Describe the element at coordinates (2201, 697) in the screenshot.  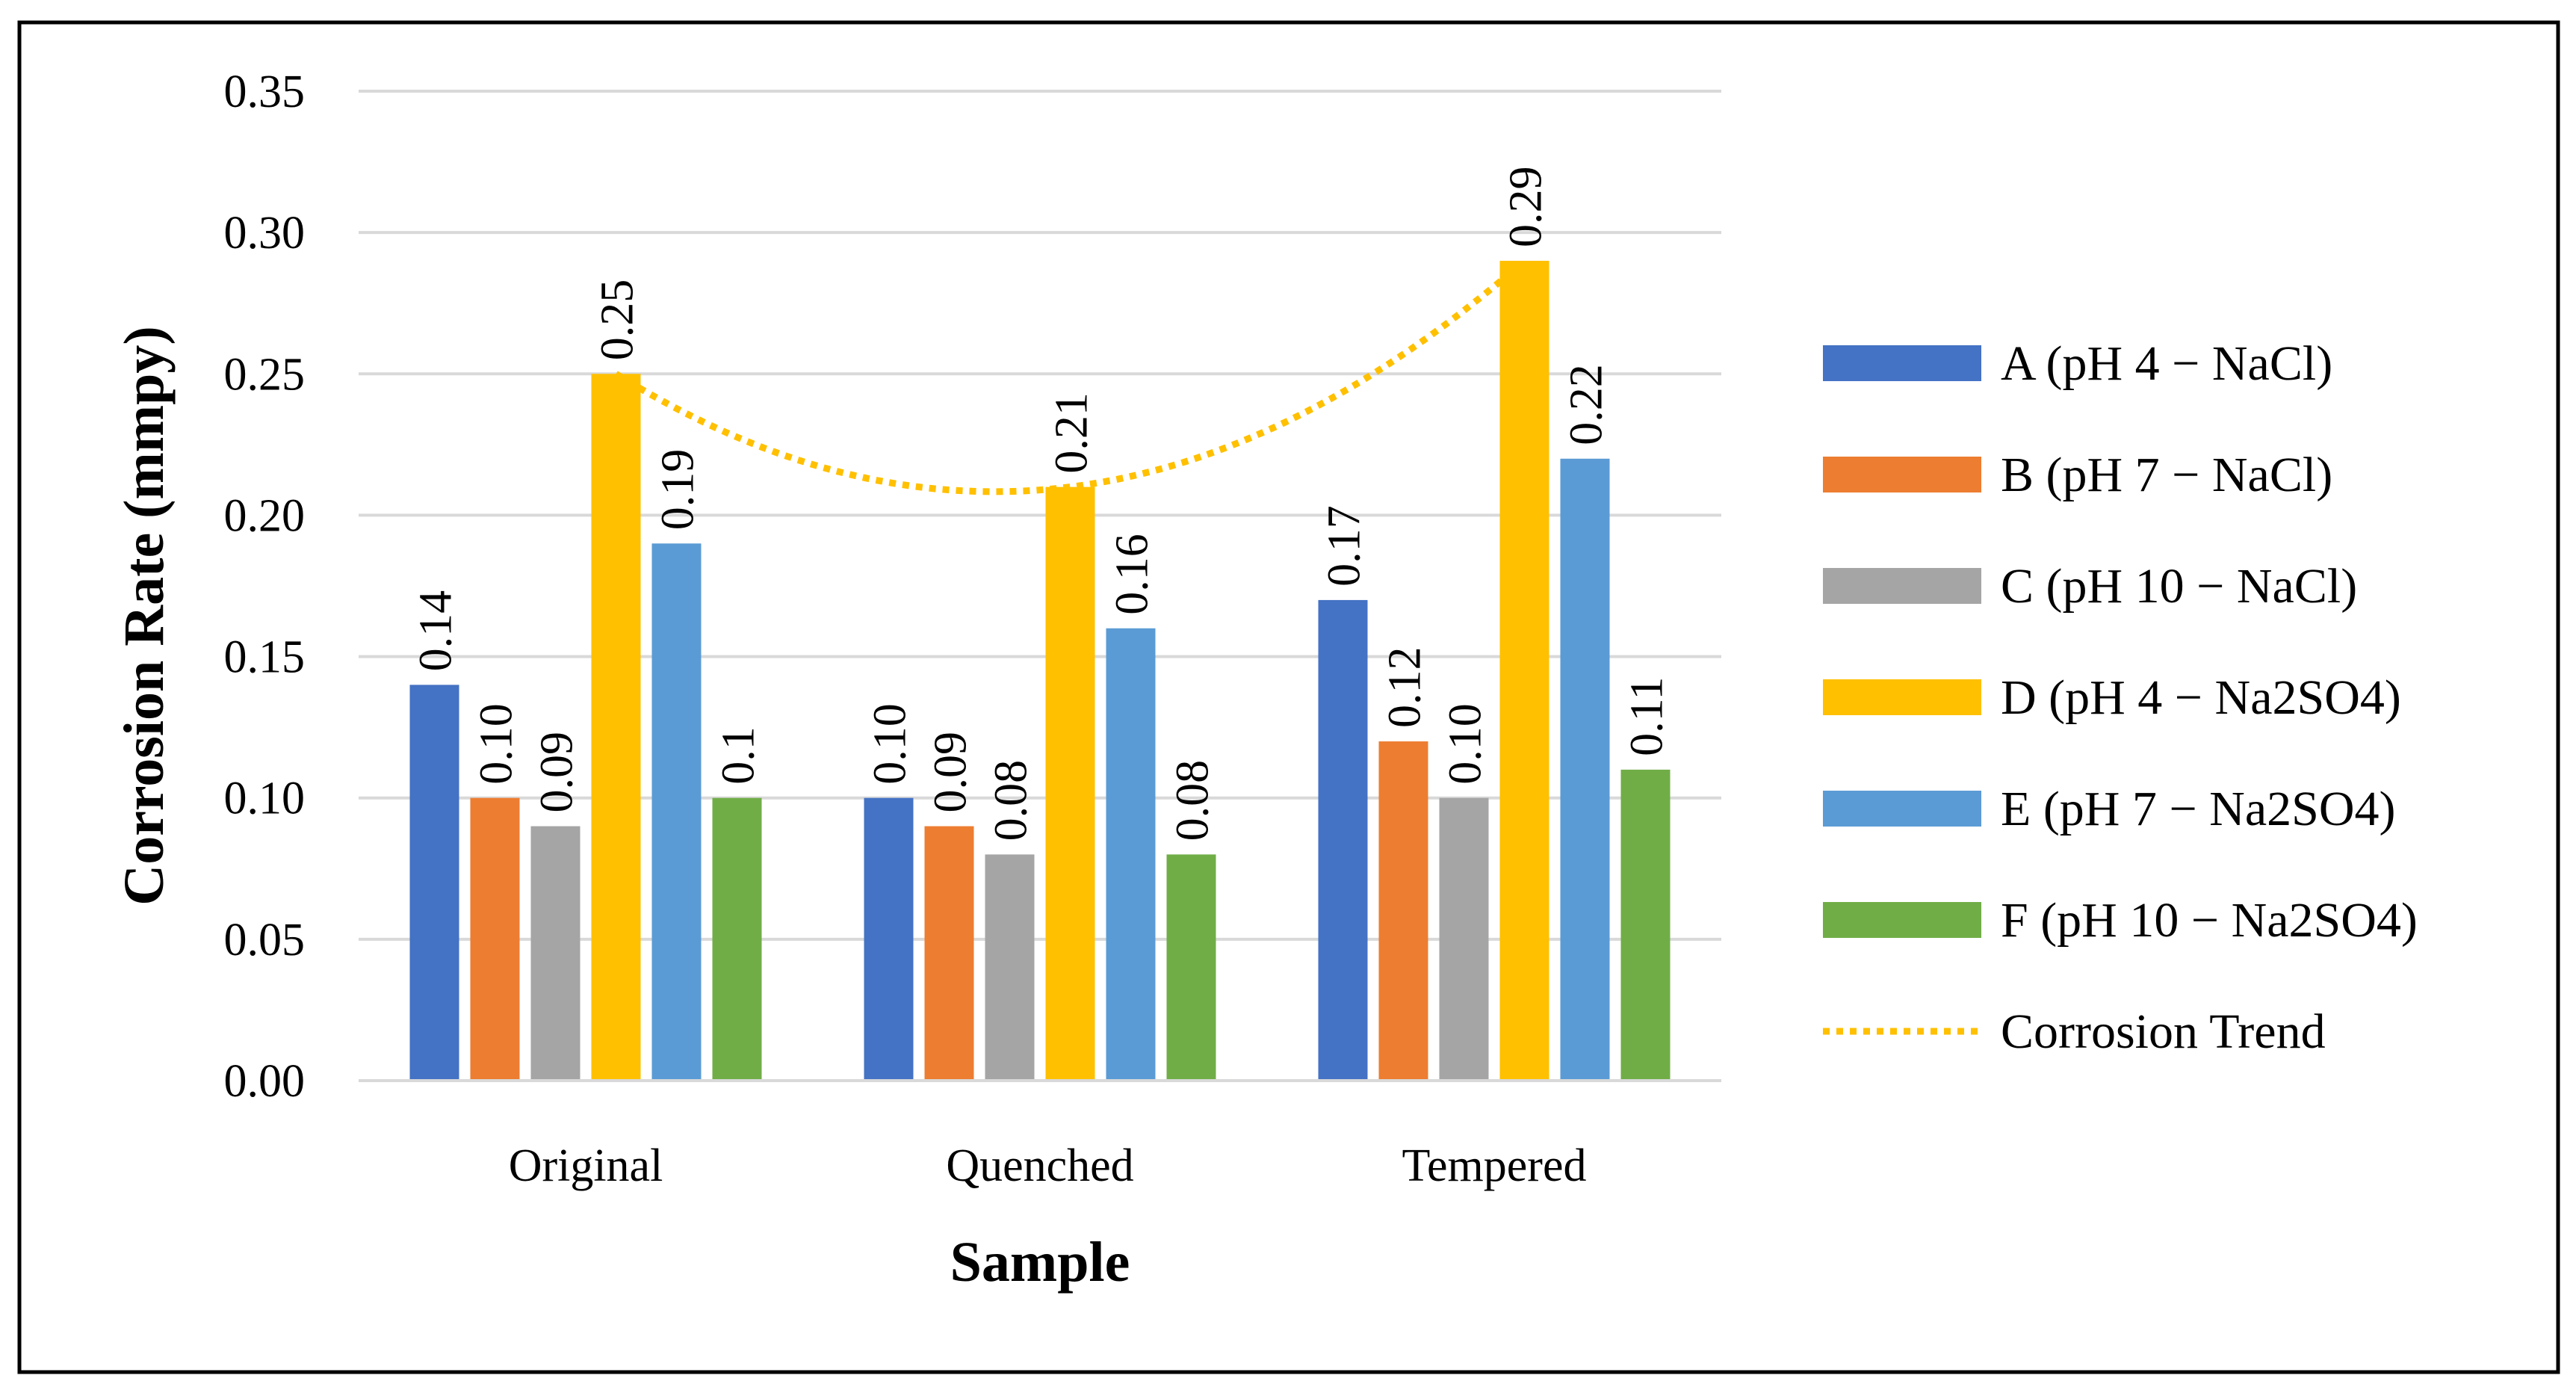
I see `legend-label: D (pH 4 − Na2SO4)` at that location.